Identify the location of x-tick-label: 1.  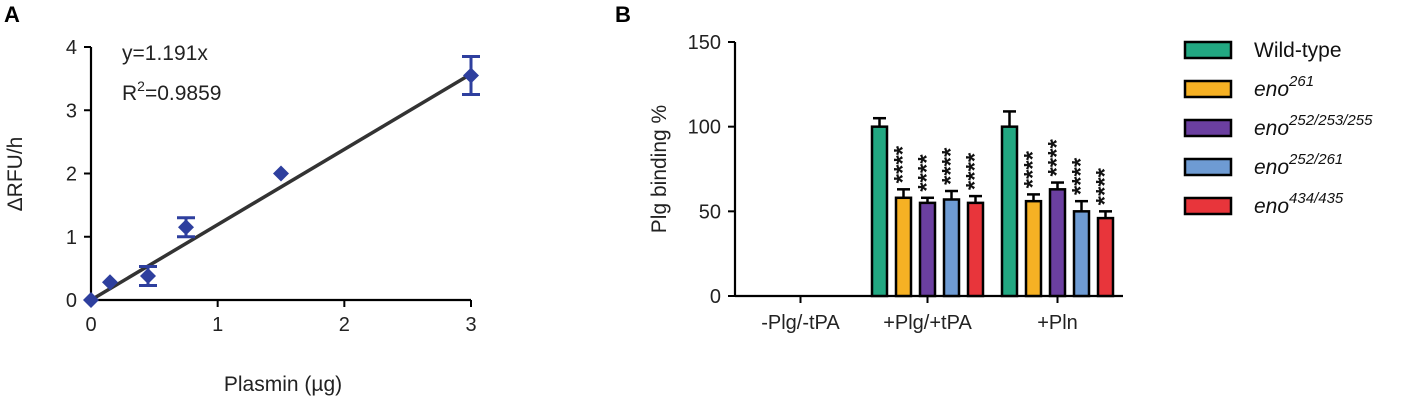
(217, 325).